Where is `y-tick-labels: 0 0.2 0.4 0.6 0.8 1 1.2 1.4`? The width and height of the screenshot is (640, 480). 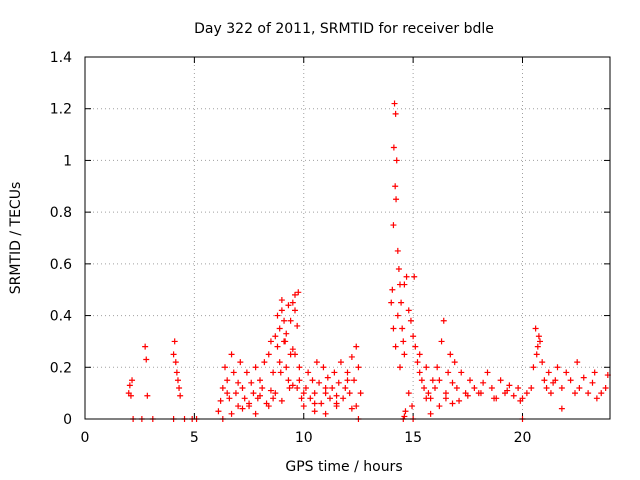
y-tick-labels: 0 0.2 0.4 0.6 0.8 1 1.2 1.4 is located at coordinates (61, 239).